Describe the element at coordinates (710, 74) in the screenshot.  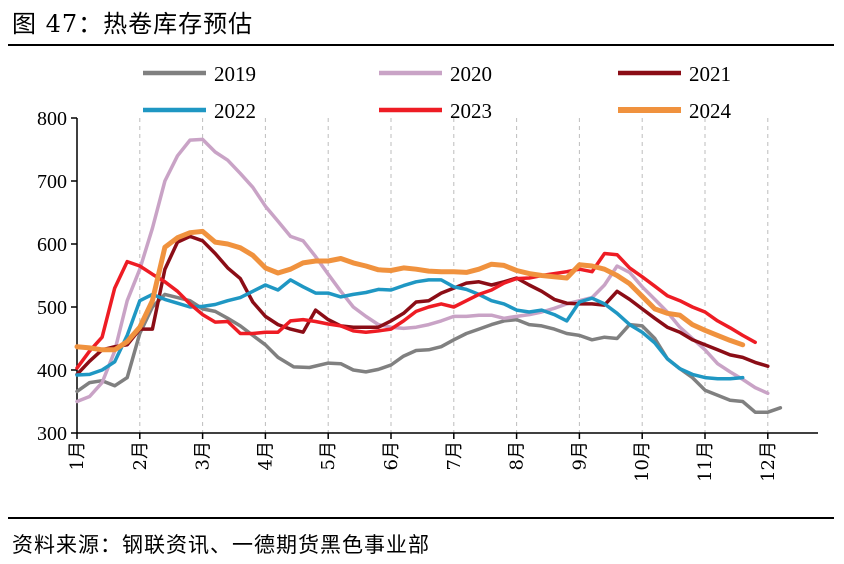
I see `legend-label-2021: 2021` at that location.